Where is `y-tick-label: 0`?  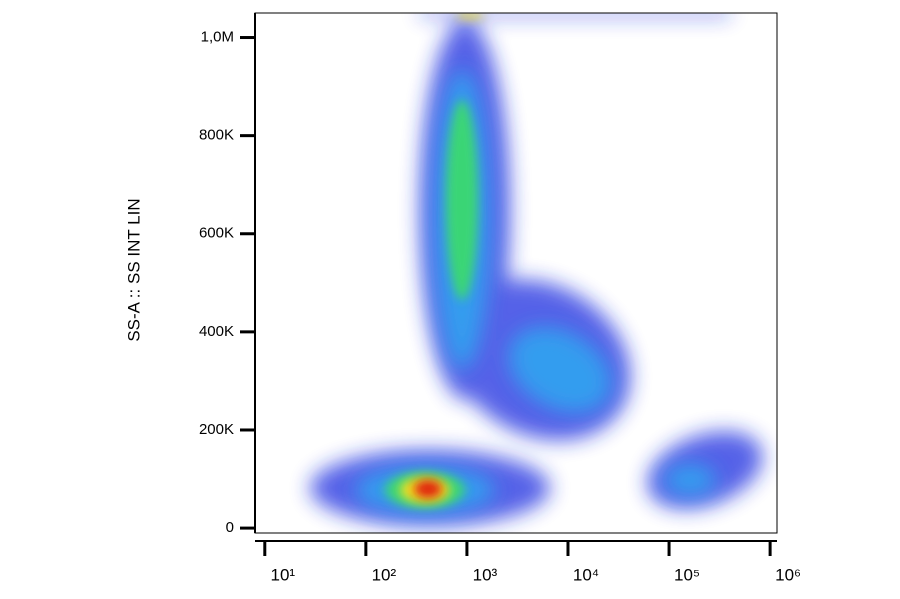
y-tick-label: 0 is located at coordinates (230, 527).